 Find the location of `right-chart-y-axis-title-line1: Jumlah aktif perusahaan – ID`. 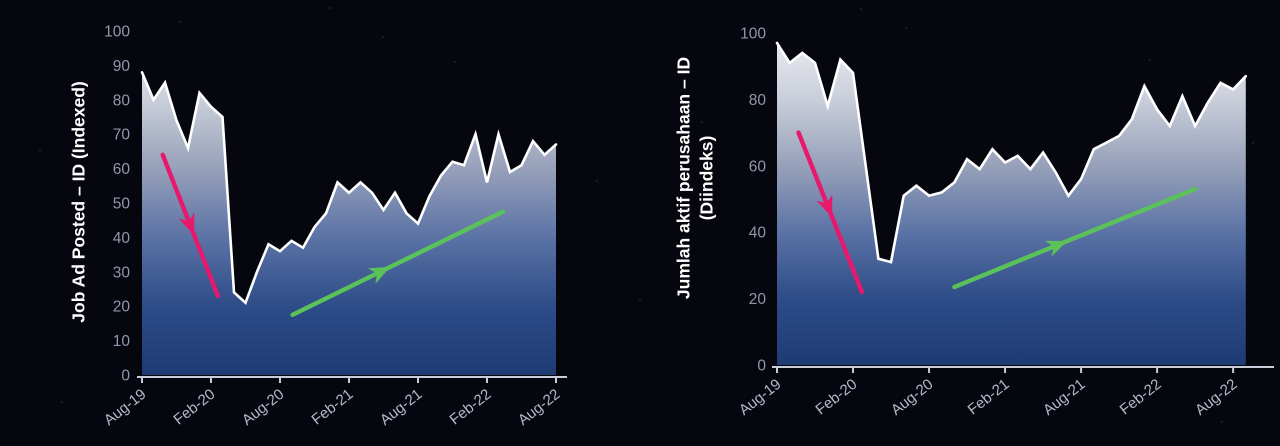

right-chart-y-axis-title-line1: Jumlah aktif perusahaan – ID is located at coordinates (683, 178).